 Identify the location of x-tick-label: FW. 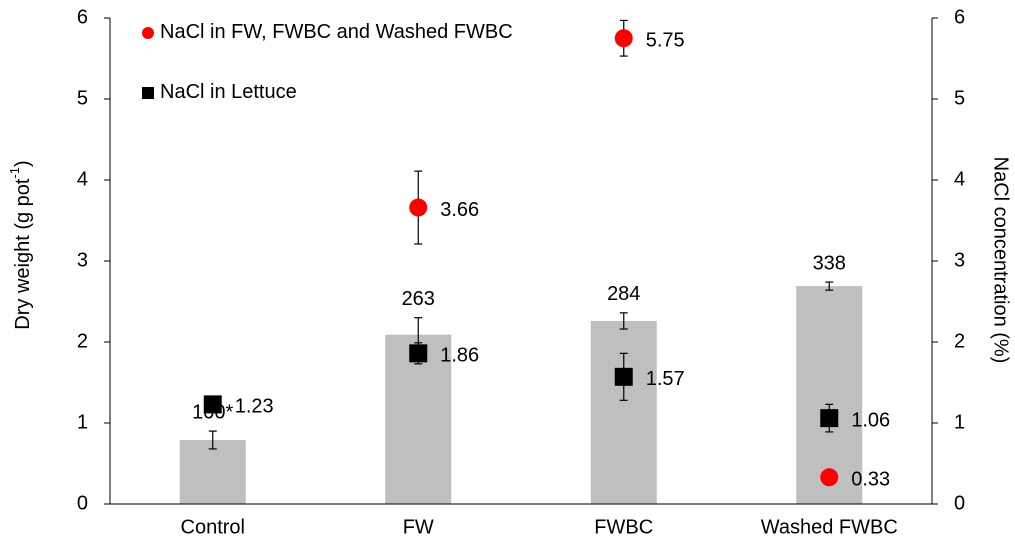
(418, 527).